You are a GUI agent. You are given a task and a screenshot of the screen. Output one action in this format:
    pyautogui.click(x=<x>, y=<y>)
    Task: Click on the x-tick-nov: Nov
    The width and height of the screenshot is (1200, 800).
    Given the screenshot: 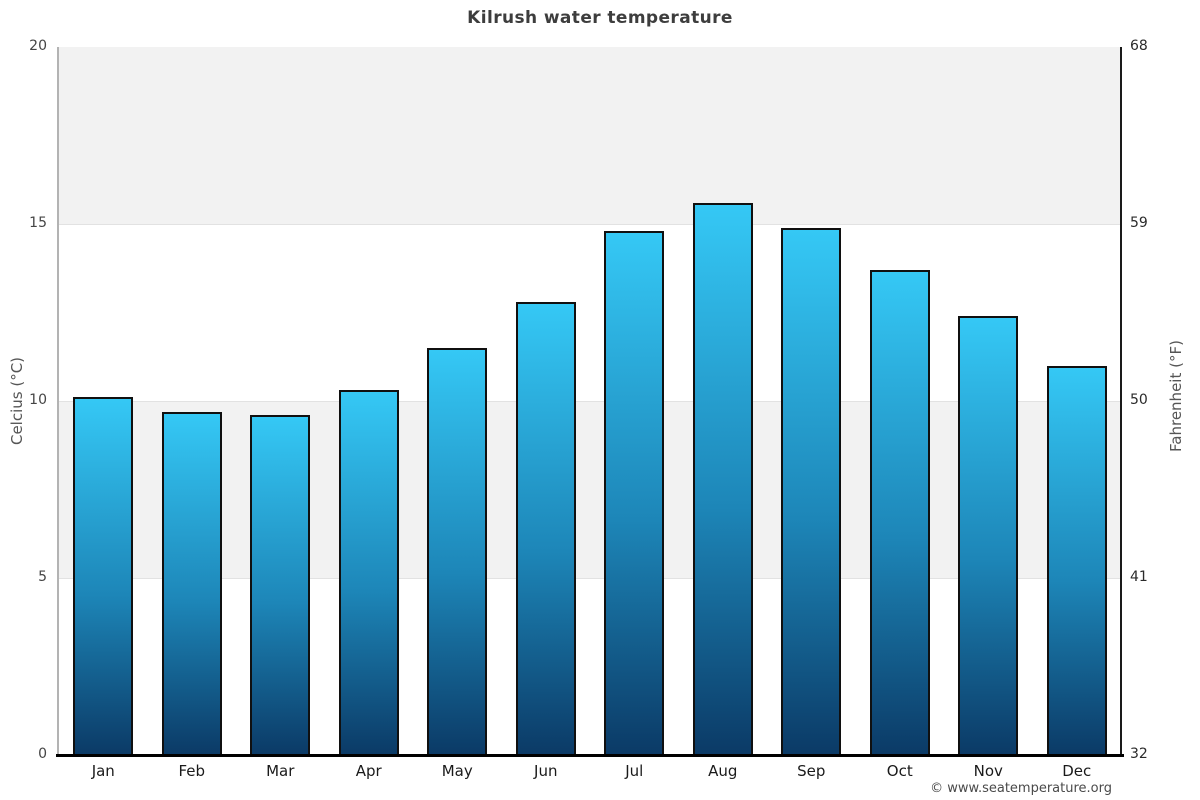 What is the action you would take?
    pyautogui.click(x=988, y=771)
    